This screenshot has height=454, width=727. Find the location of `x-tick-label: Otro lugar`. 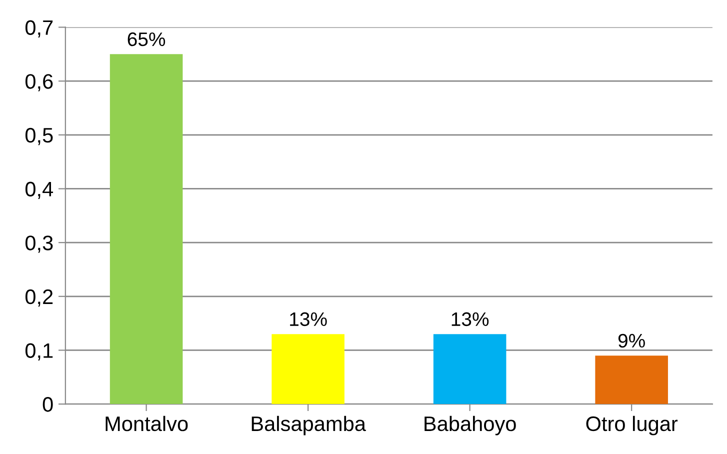

x-tick-label: Otro lugar is located at coordinates (632, 426).